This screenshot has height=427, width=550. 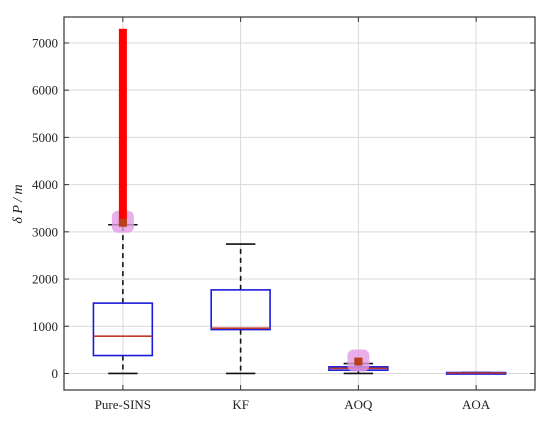 I want to click on outlier-markers, so click(x=122, y=126).